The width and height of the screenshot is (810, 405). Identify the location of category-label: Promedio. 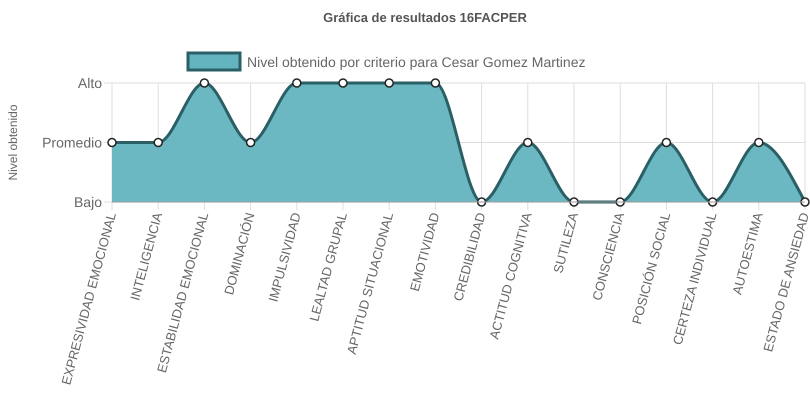
(72, 142).